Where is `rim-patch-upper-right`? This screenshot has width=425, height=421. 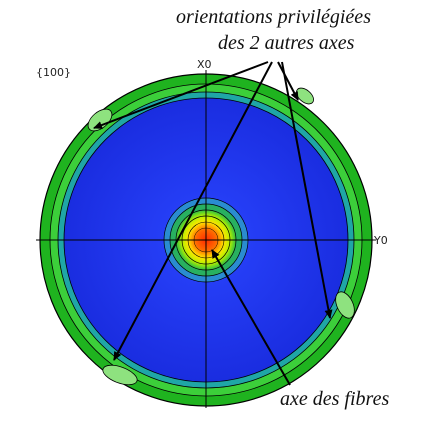
rim-patch-upper-right is located at coordinates (305, 96).